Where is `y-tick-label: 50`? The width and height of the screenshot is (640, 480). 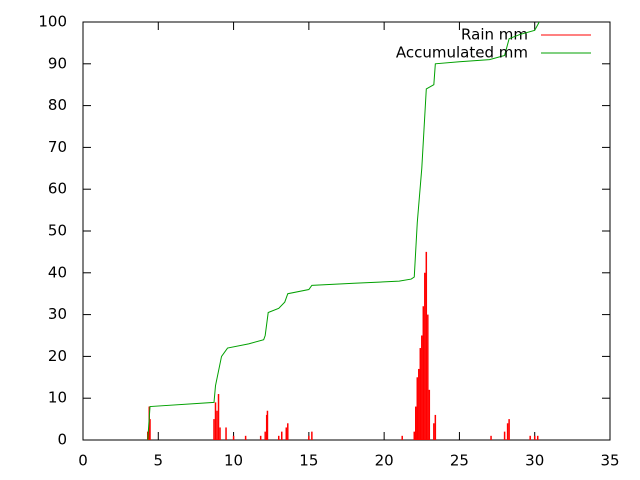 y-tick-label: 50 is located at coordinates (57, 231).